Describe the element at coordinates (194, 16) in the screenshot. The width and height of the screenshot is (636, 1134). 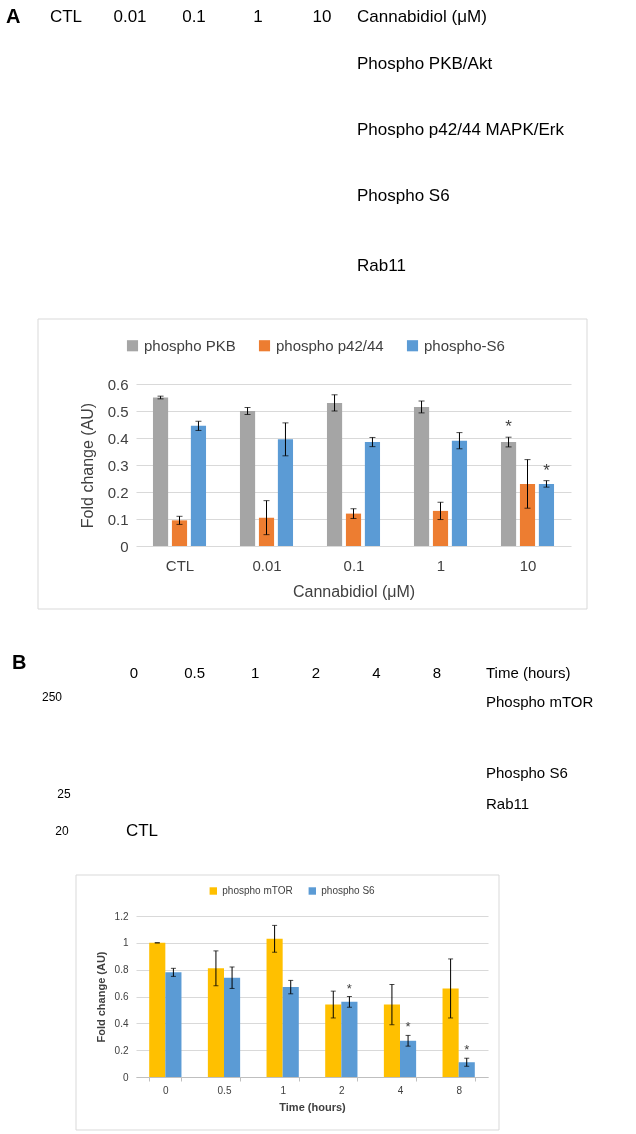
I see `category-label: 0.1` at that location.